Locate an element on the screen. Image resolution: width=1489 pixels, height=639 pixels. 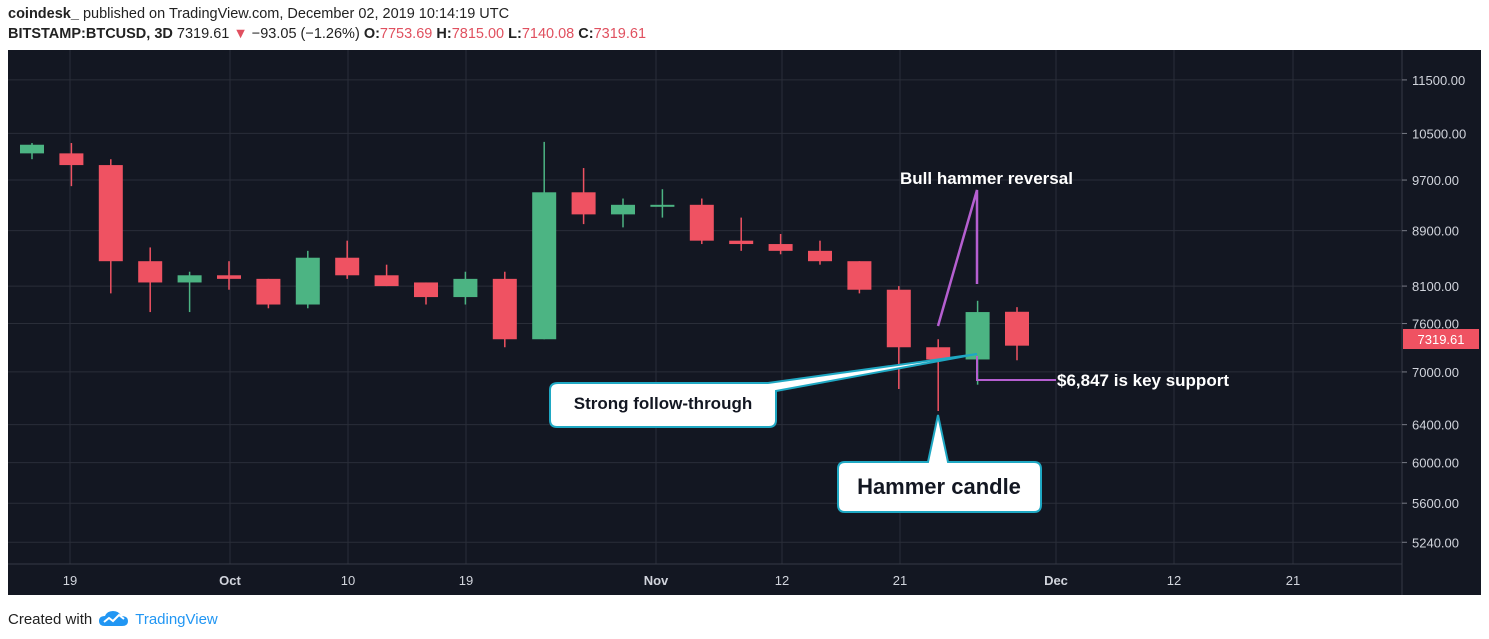
bull-hammer-pointer is located at coordinates (957, 258).